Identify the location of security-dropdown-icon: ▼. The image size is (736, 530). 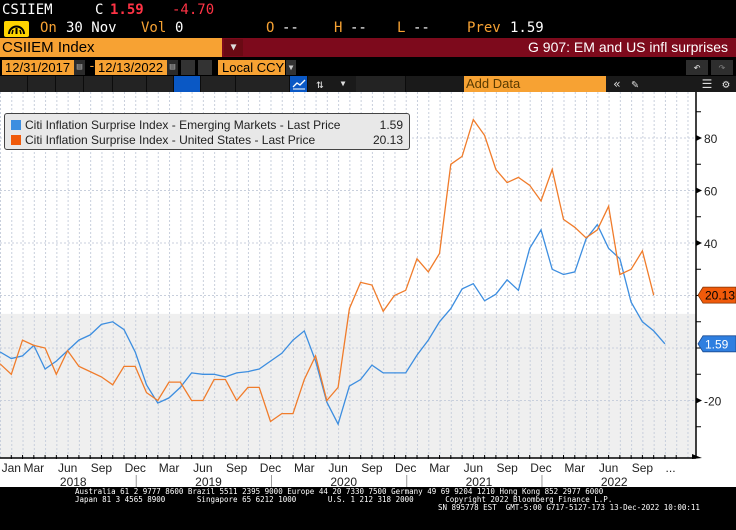
(233, 47).